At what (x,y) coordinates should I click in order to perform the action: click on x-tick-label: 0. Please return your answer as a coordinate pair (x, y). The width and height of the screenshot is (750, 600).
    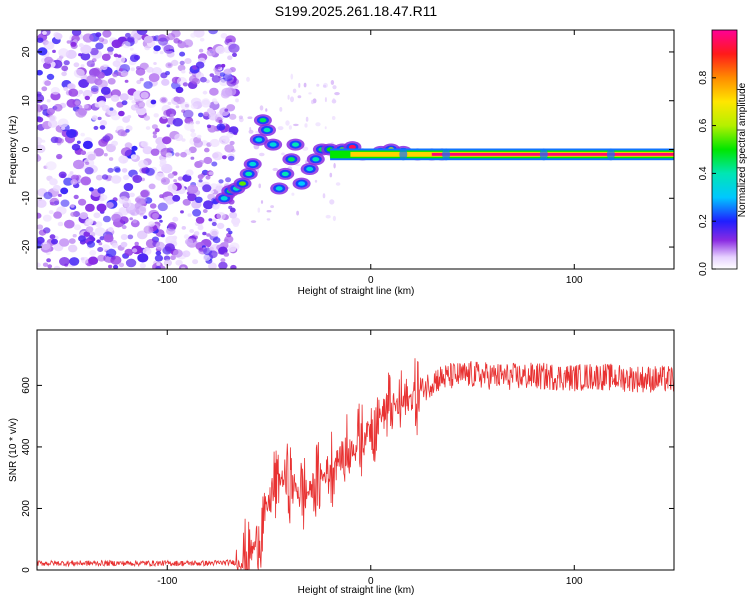
    Looking at the image, I should click on (371, 280).